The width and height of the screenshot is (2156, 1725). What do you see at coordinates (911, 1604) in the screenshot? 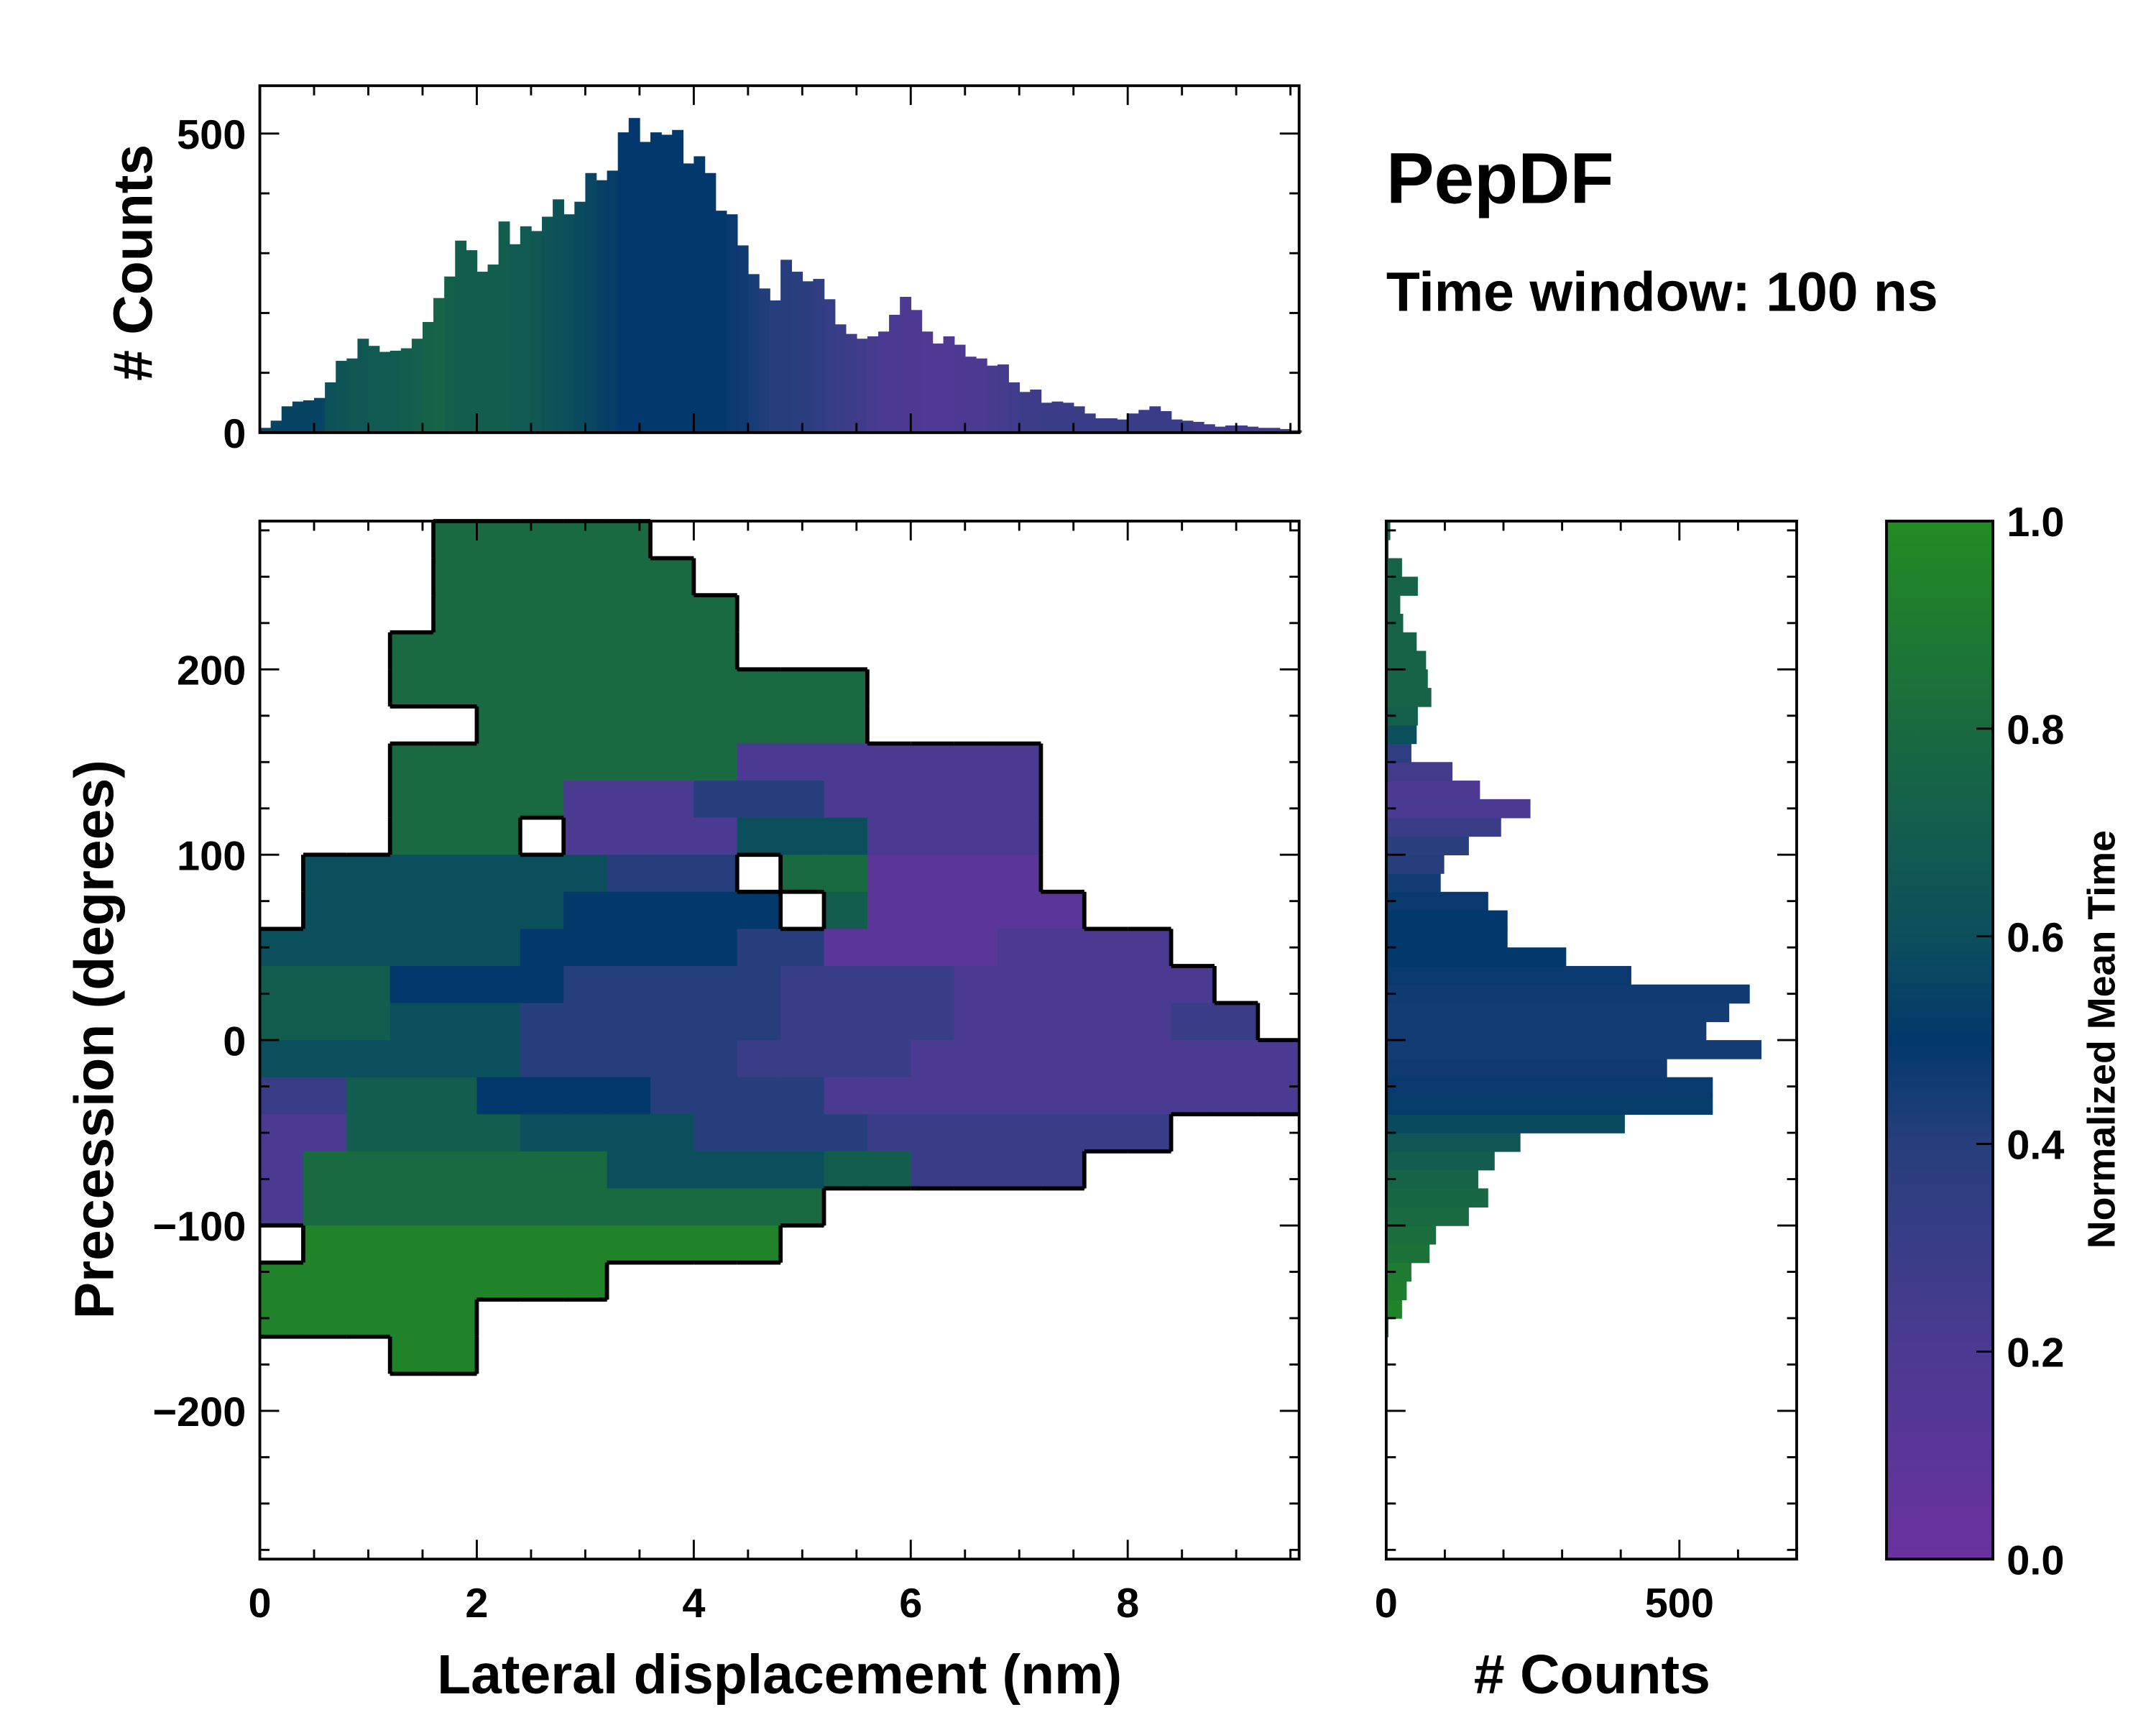
I see `x-tick-label: 6` at bounding box center [911, 1604].